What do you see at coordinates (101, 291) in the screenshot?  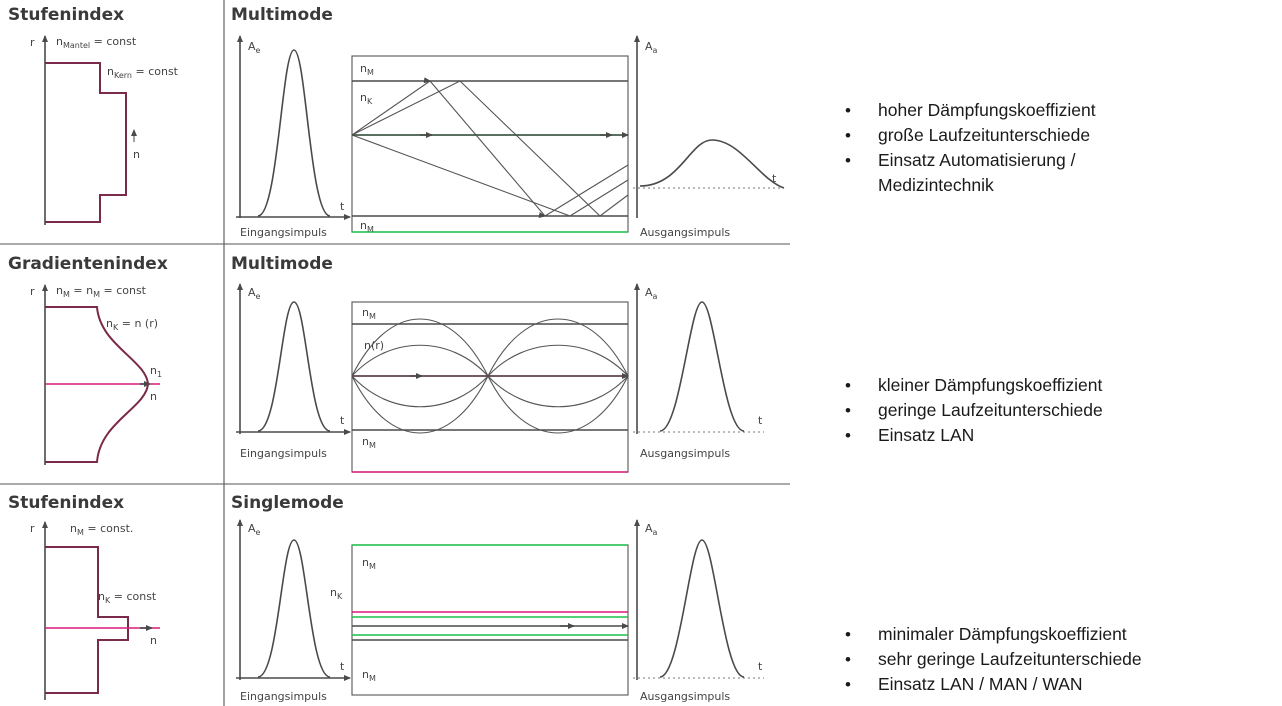 I see `svg-text: nM = nM = const` at bounding box center [101, 291].